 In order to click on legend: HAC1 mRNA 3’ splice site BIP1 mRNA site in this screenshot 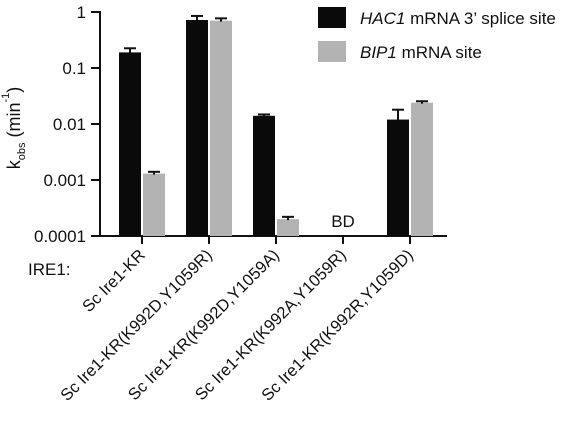, I will do `click(437, 34)`.